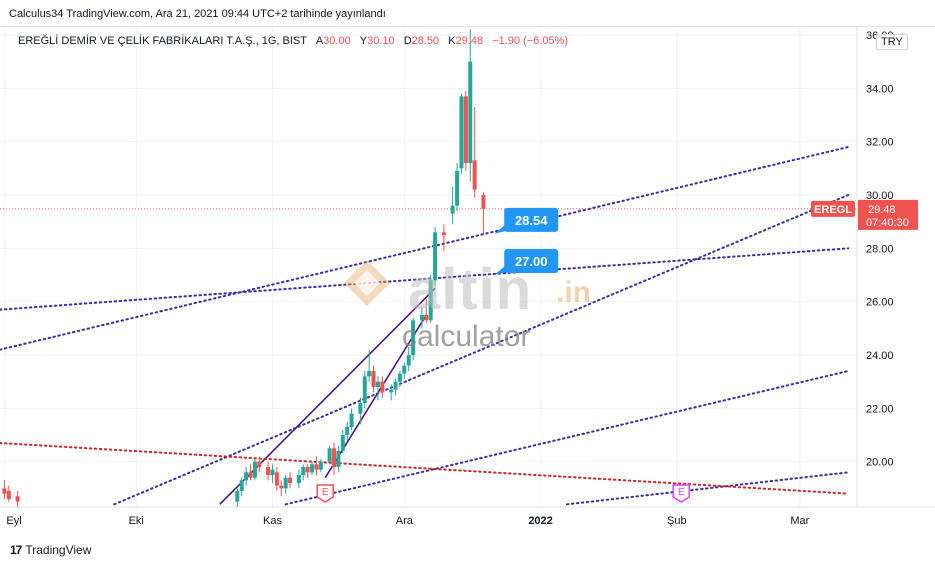  Describe the element at coordinates (880, 463) in the screenshot. I see `y-tick-label: 20.00` at that location.